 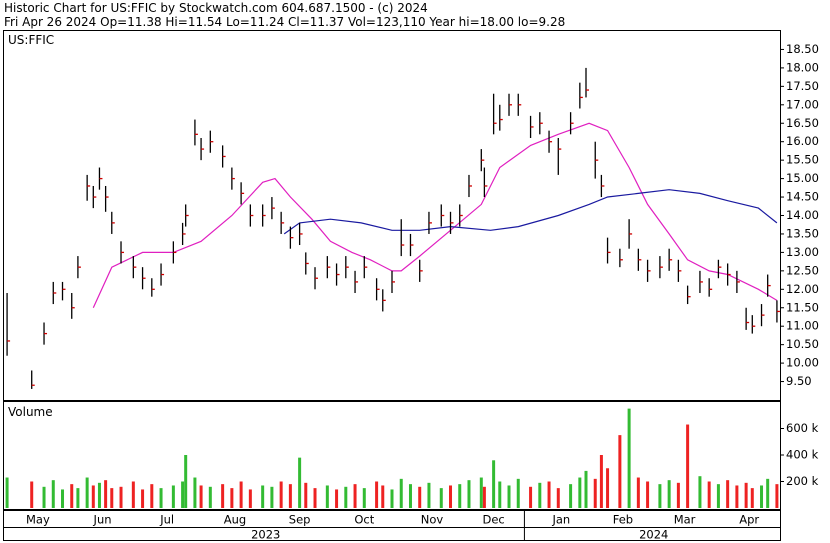 I want to click on x-tick-label: Feb, so click(x=623, y=520).